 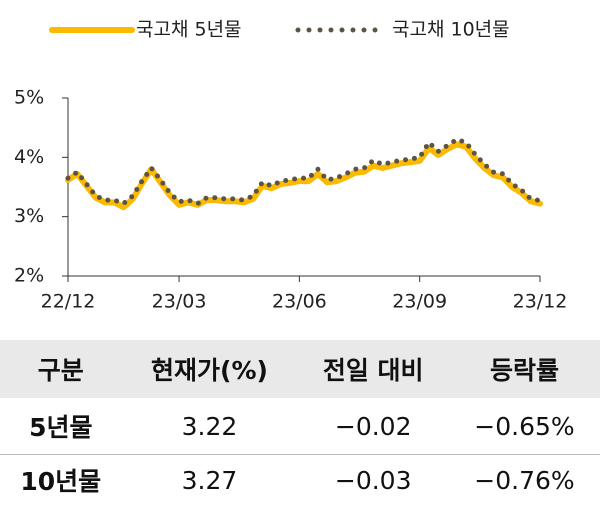 I want to click on y-tick-label: 4%, so click(x=29, y=157).